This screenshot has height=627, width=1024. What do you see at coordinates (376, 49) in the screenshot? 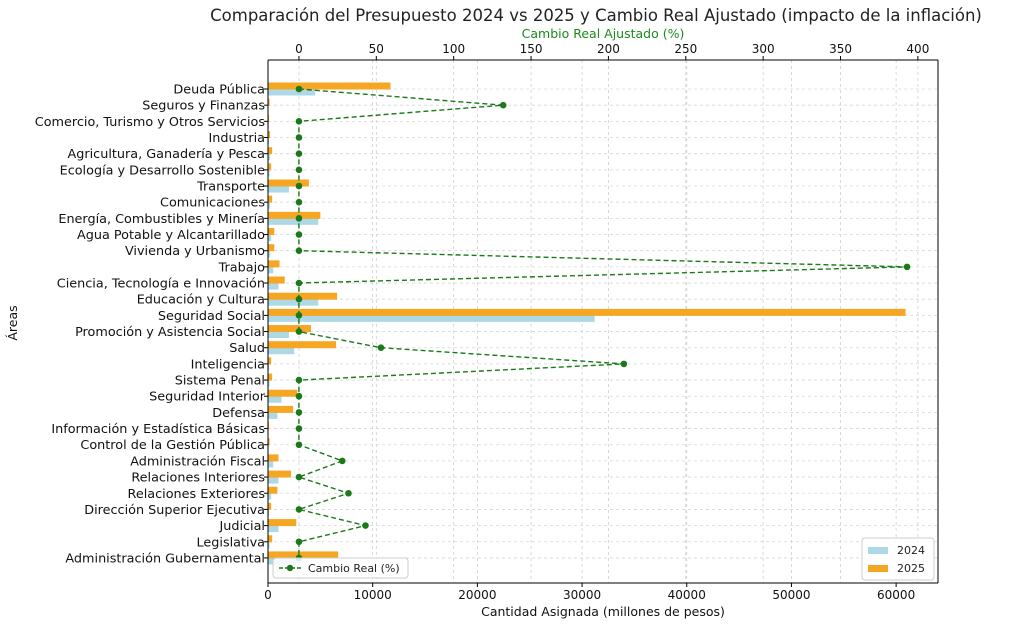
I see `x2-tick-label: 50` at bounding box center [376, 49].